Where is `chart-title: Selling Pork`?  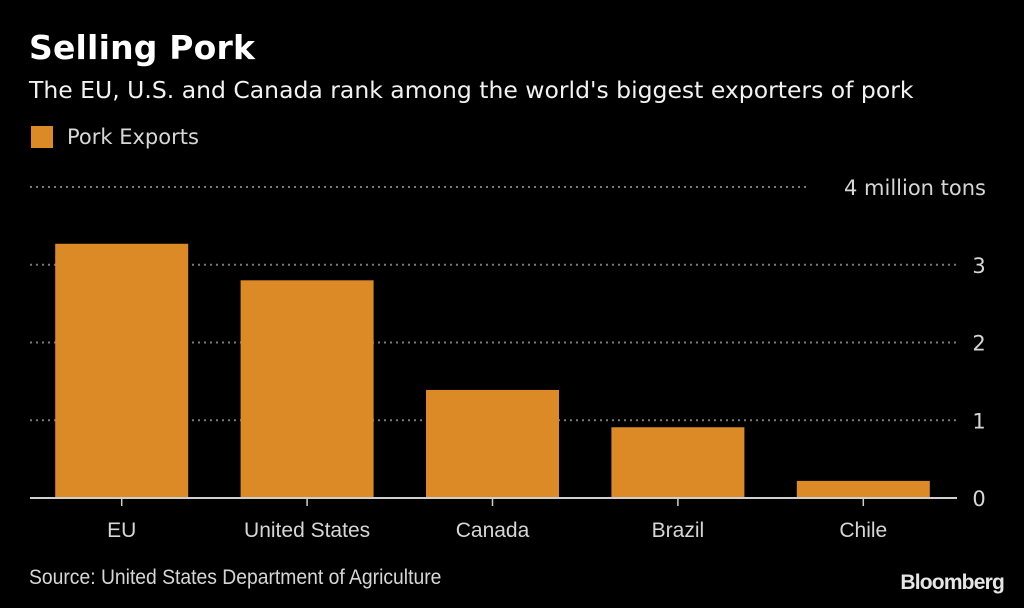 chart-title: Selling Pork is located at coordinates (142, 47).